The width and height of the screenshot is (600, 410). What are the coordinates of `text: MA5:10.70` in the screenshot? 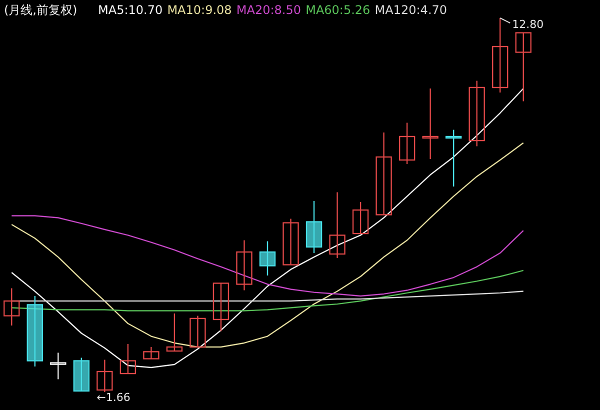 It's located at (130, 10).